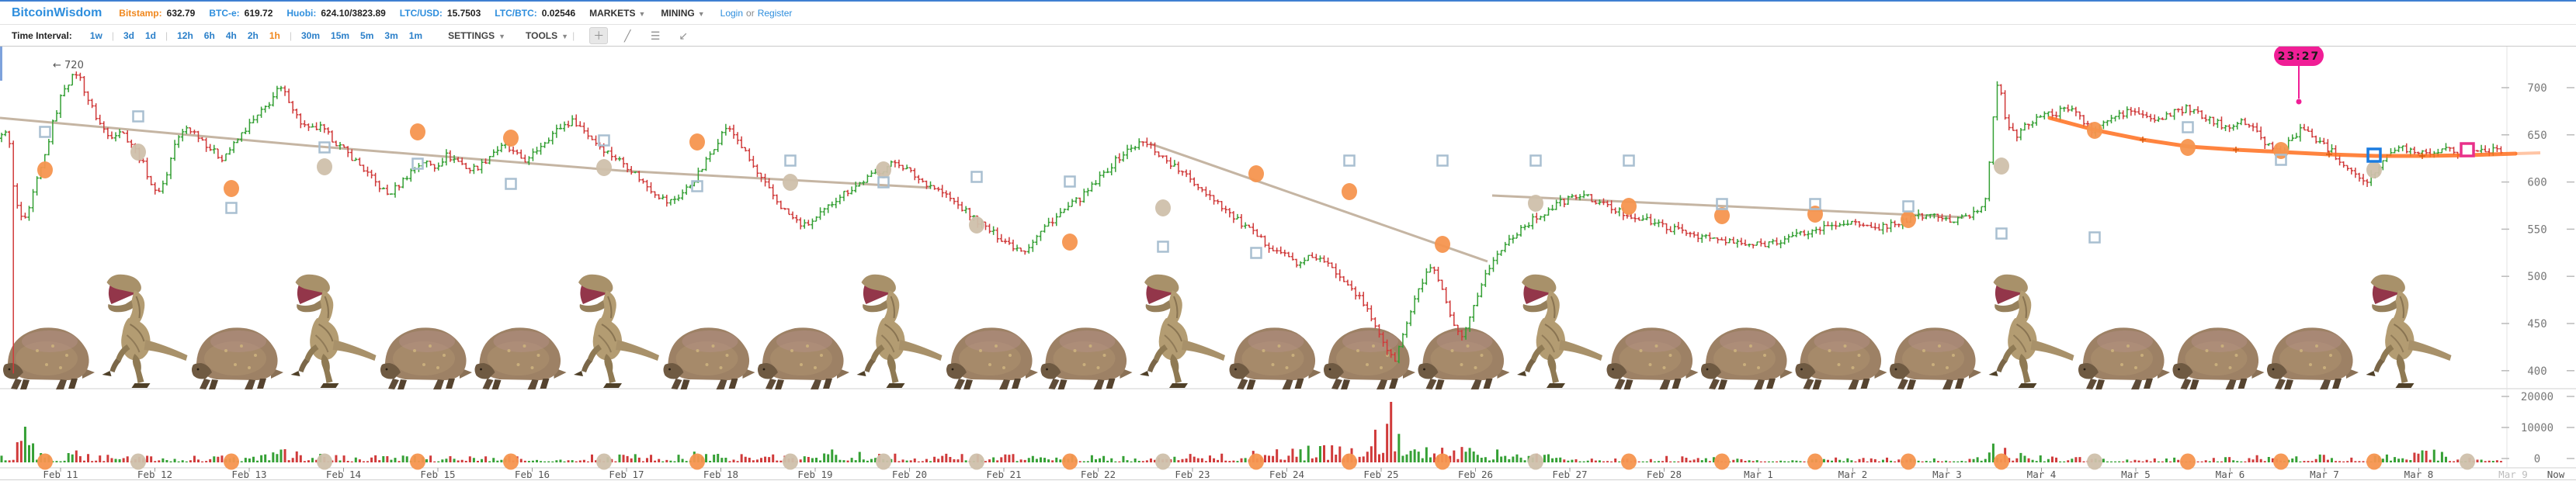 This screenshot has width=2576, height=481. What do you see at coordinates (476, 35) in the screenshot?
I see `settings-dropdown: SETTINGS ▼` at bounding box center [476, 35].